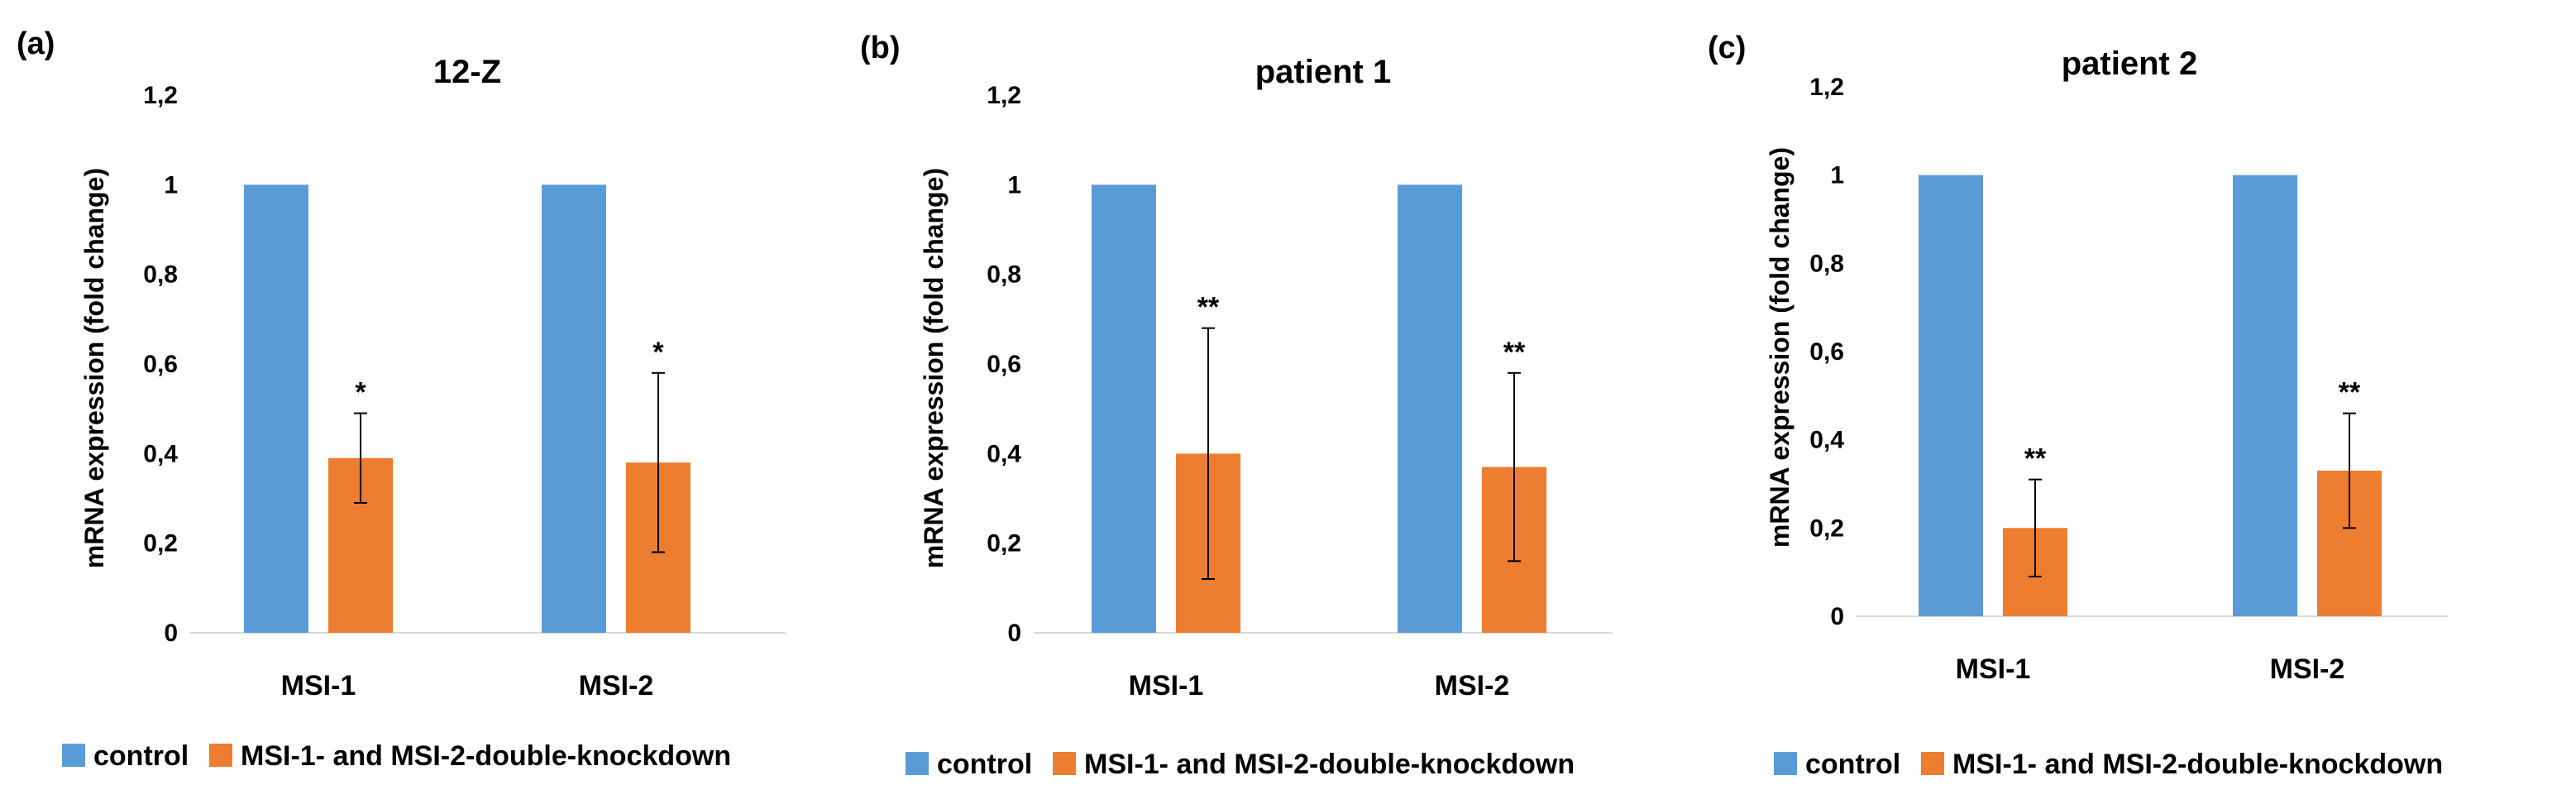 The height and width of the screenshot is (809, 2576). Describe the element at coordinates (881, 48) in the screenshot. I see `panel-label: (b)` at that location.